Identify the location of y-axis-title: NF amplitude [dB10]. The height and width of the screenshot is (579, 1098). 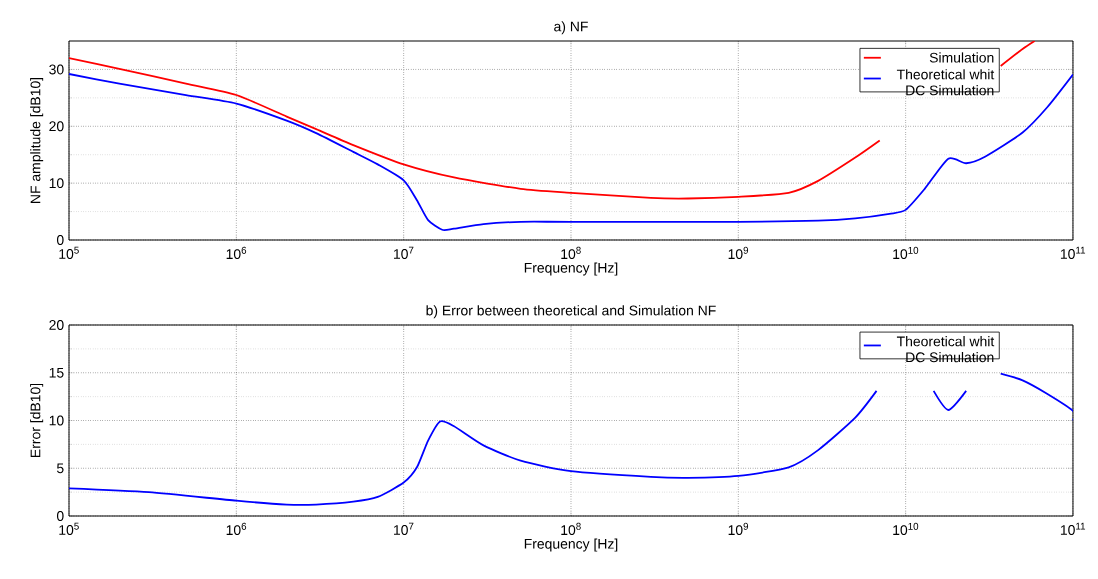
(37, 140).